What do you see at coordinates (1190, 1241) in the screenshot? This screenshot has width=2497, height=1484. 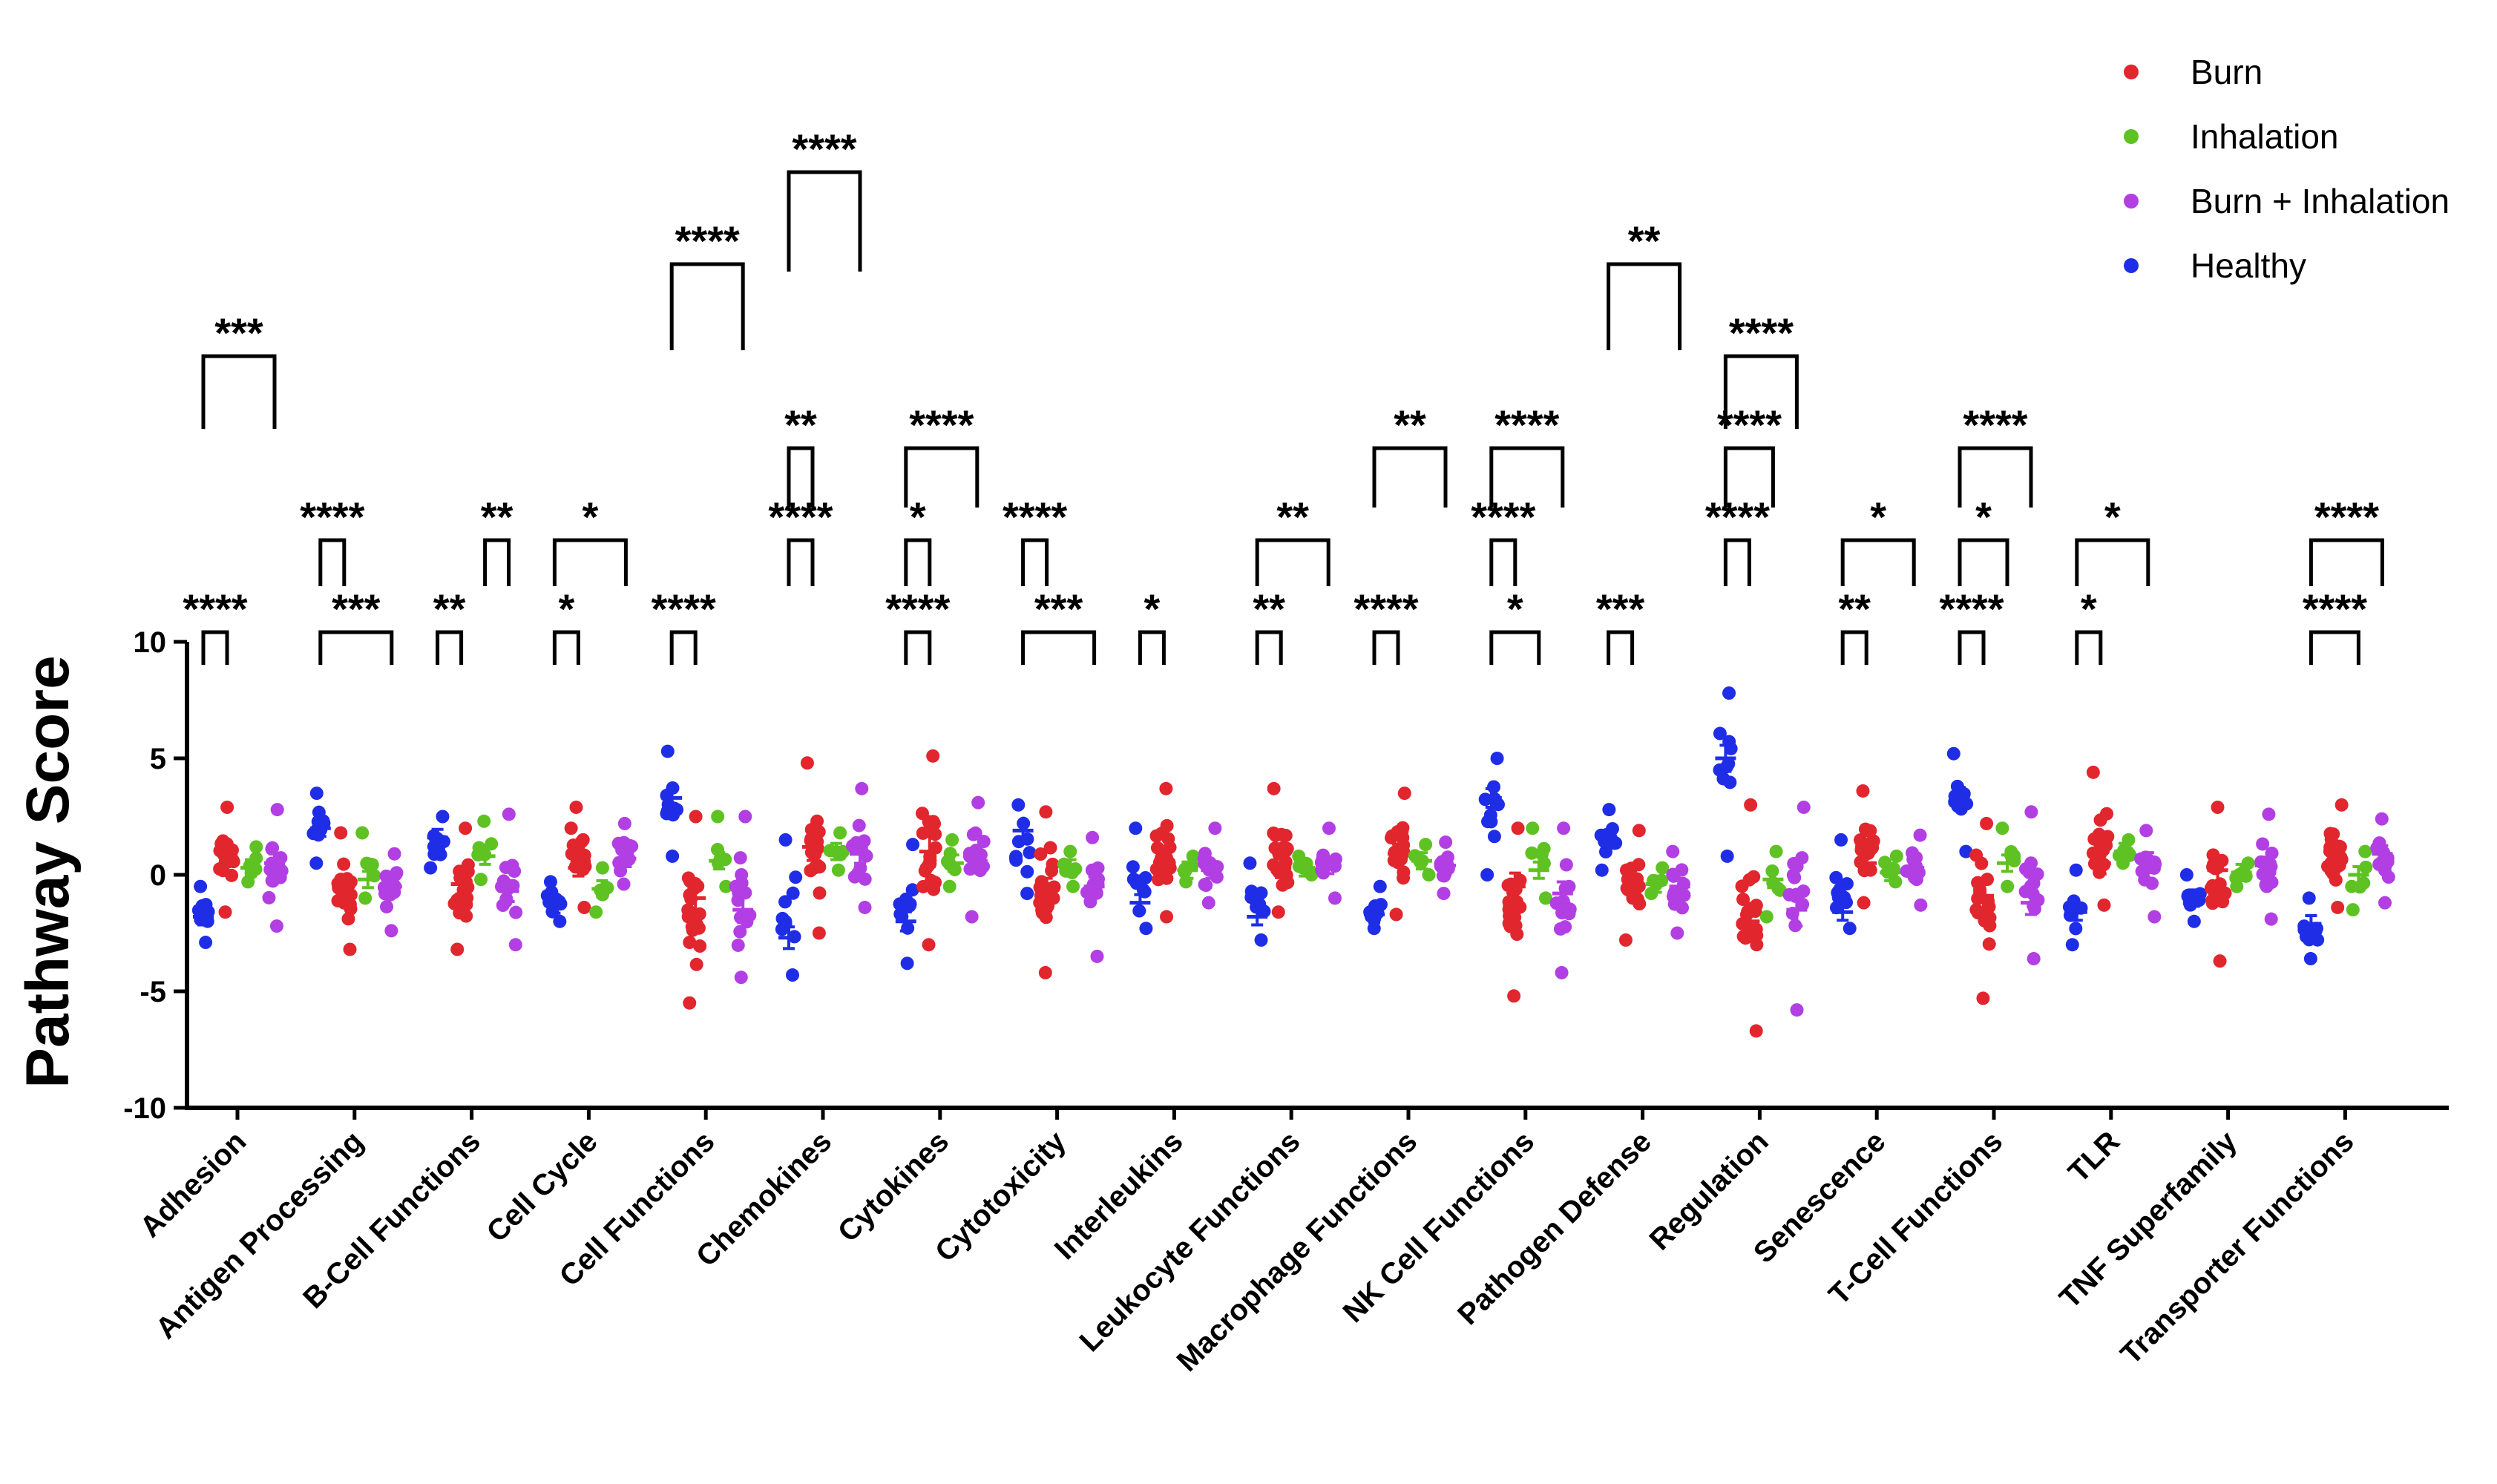 I see `x-tick-label: Leukocyte Functions` at bounding box center [1190, 1241].